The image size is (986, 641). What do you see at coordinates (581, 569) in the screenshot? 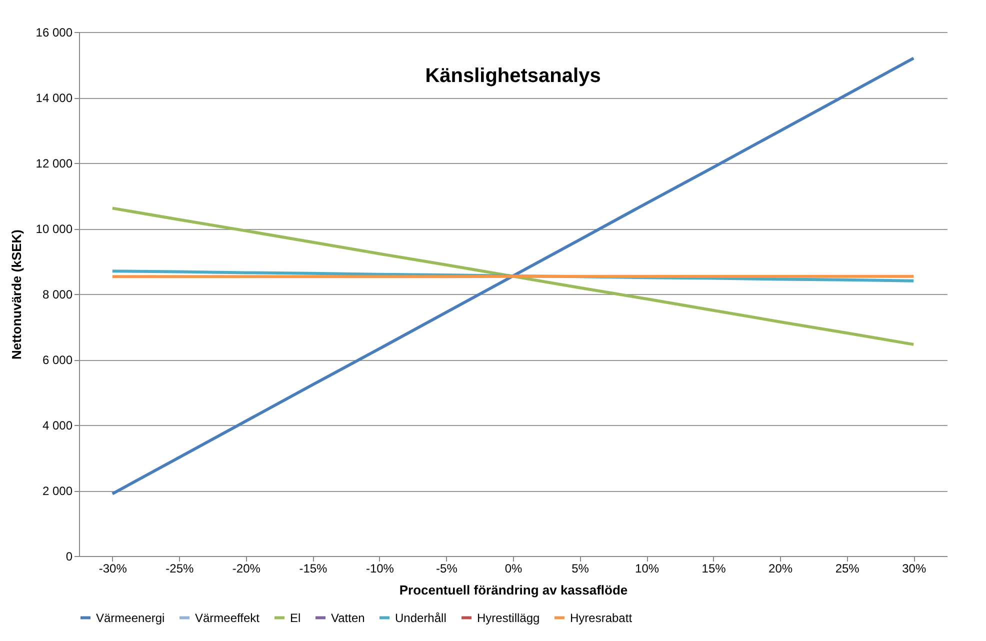
I see `x-tick-label: 5%` at bounding box center [581, 569].